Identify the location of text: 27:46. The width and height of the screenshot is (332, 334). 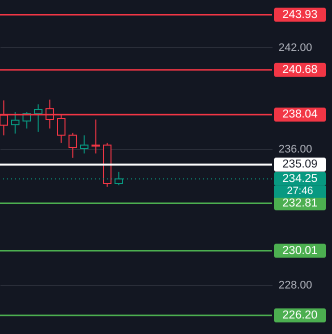
(300, 190).